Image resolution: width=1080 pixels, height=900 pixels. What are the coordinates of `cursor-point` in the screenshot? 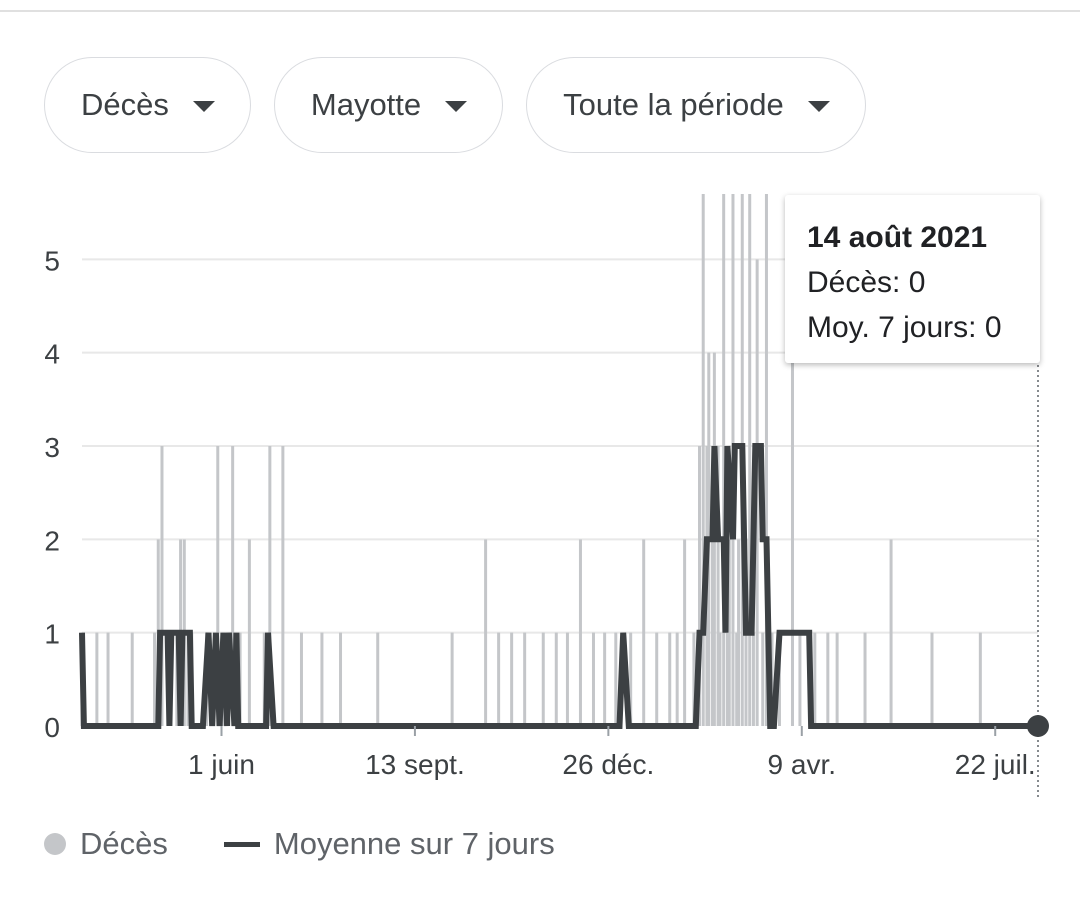 It's located at (1038, 726).